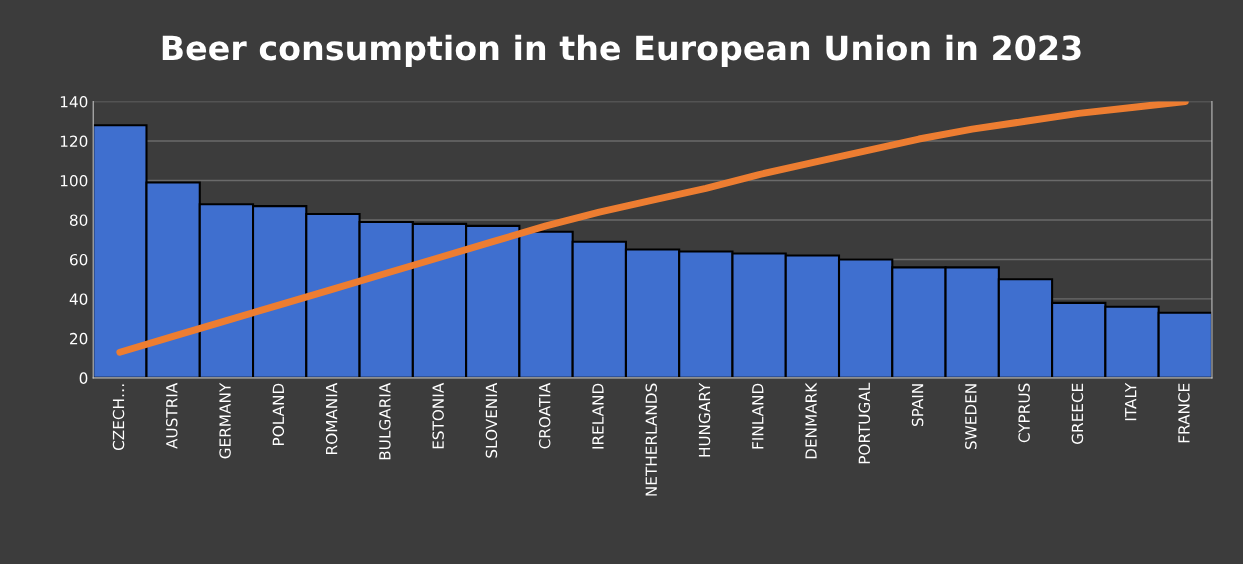  I want to click on x-tick-label: GERMANY, so click(225, 420).